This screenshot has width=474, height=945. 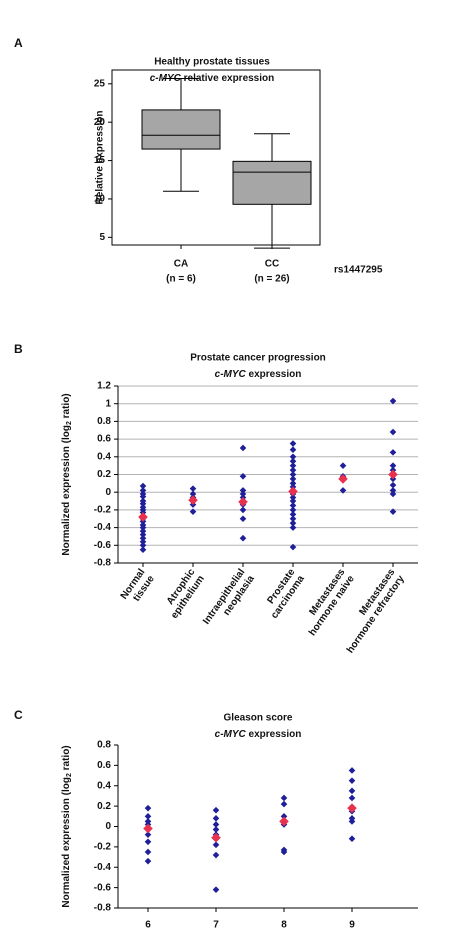 What do you see at coordinates (18, 349) in the screenshot?
I see `panel-label: B` at bounding box center [18, 349].